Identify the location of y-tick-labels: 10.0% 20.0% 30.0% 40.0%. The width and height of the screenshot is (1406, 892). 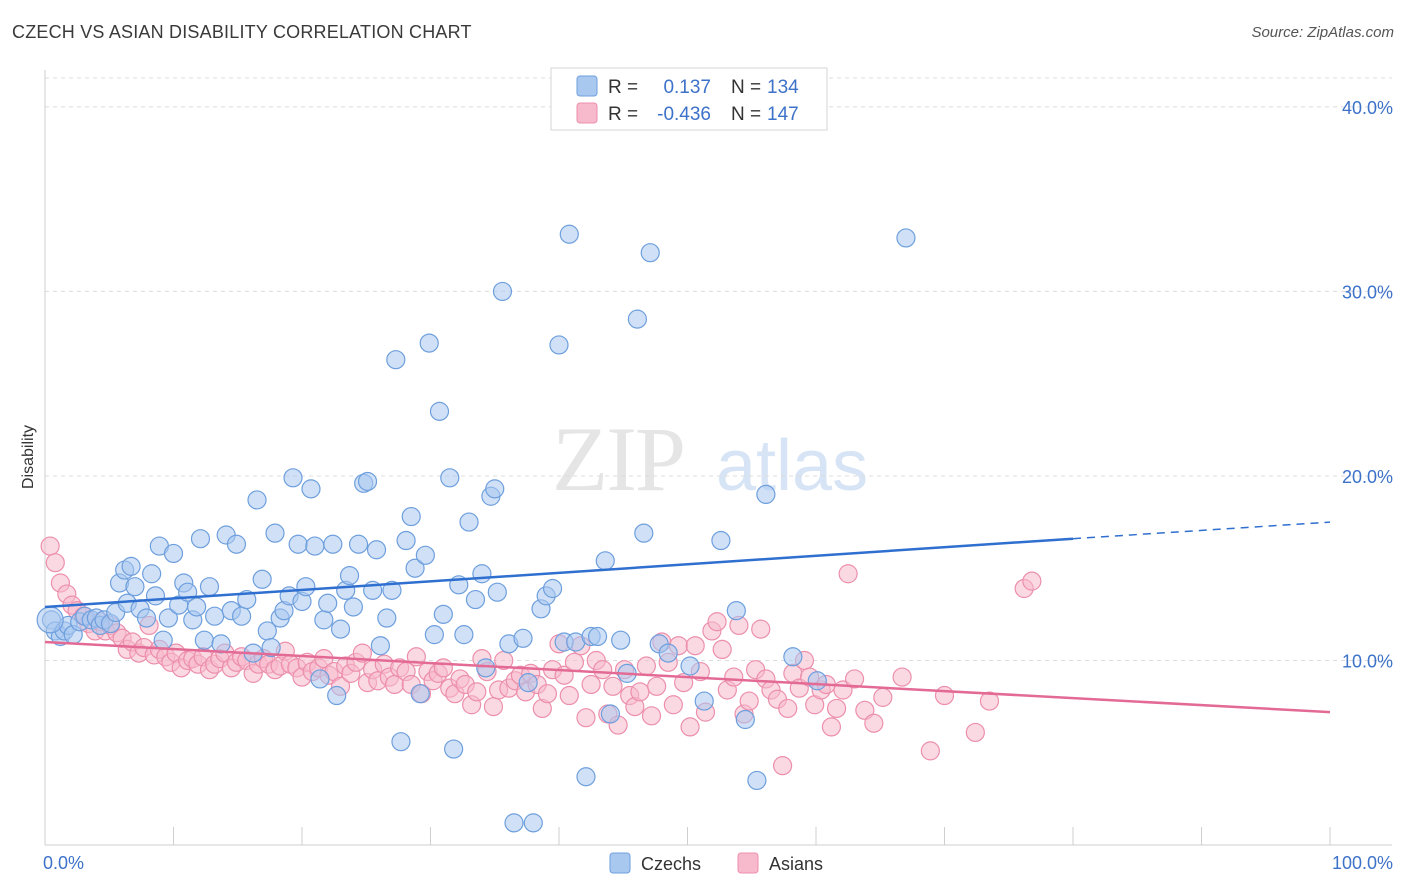
(1367, 385).